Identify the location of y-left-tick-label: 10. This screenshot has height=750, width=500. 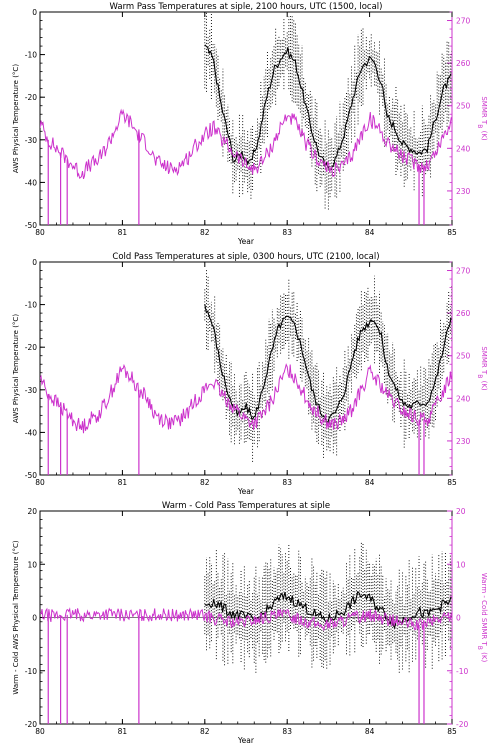
(32, 564).